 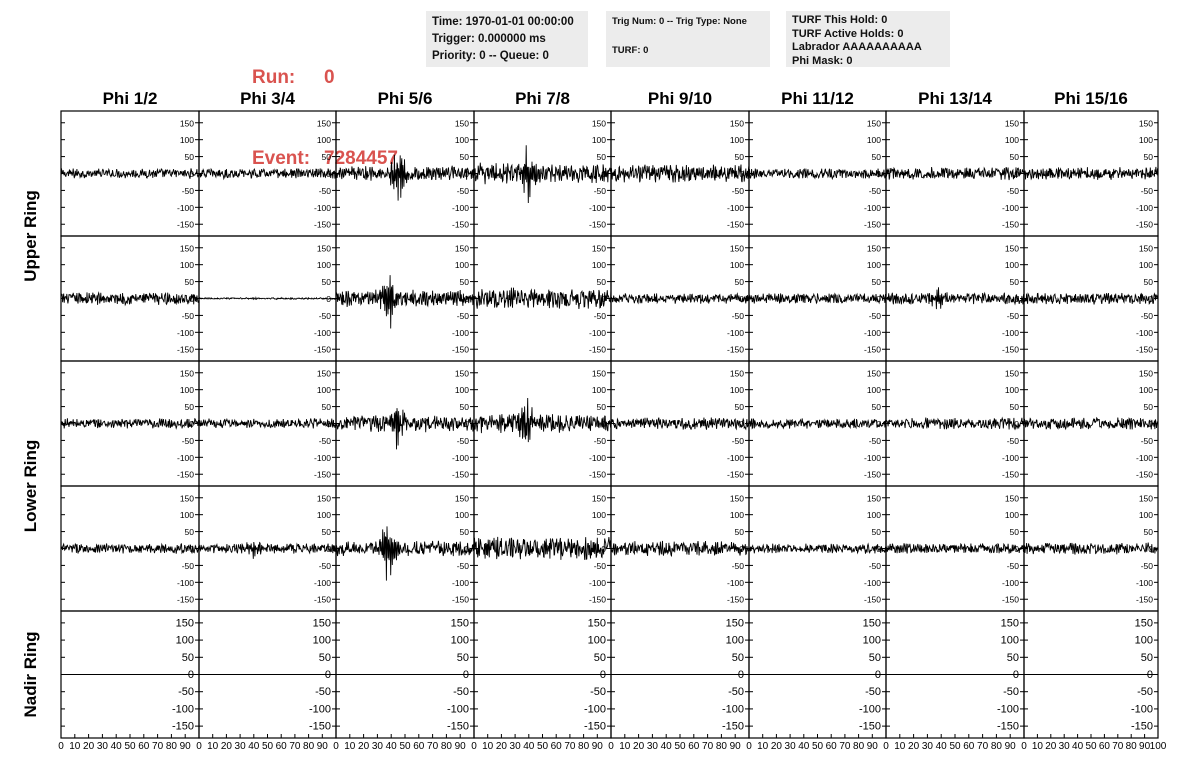 I want to click on column-header: Phi 1/2, so click(x=130, y=98).